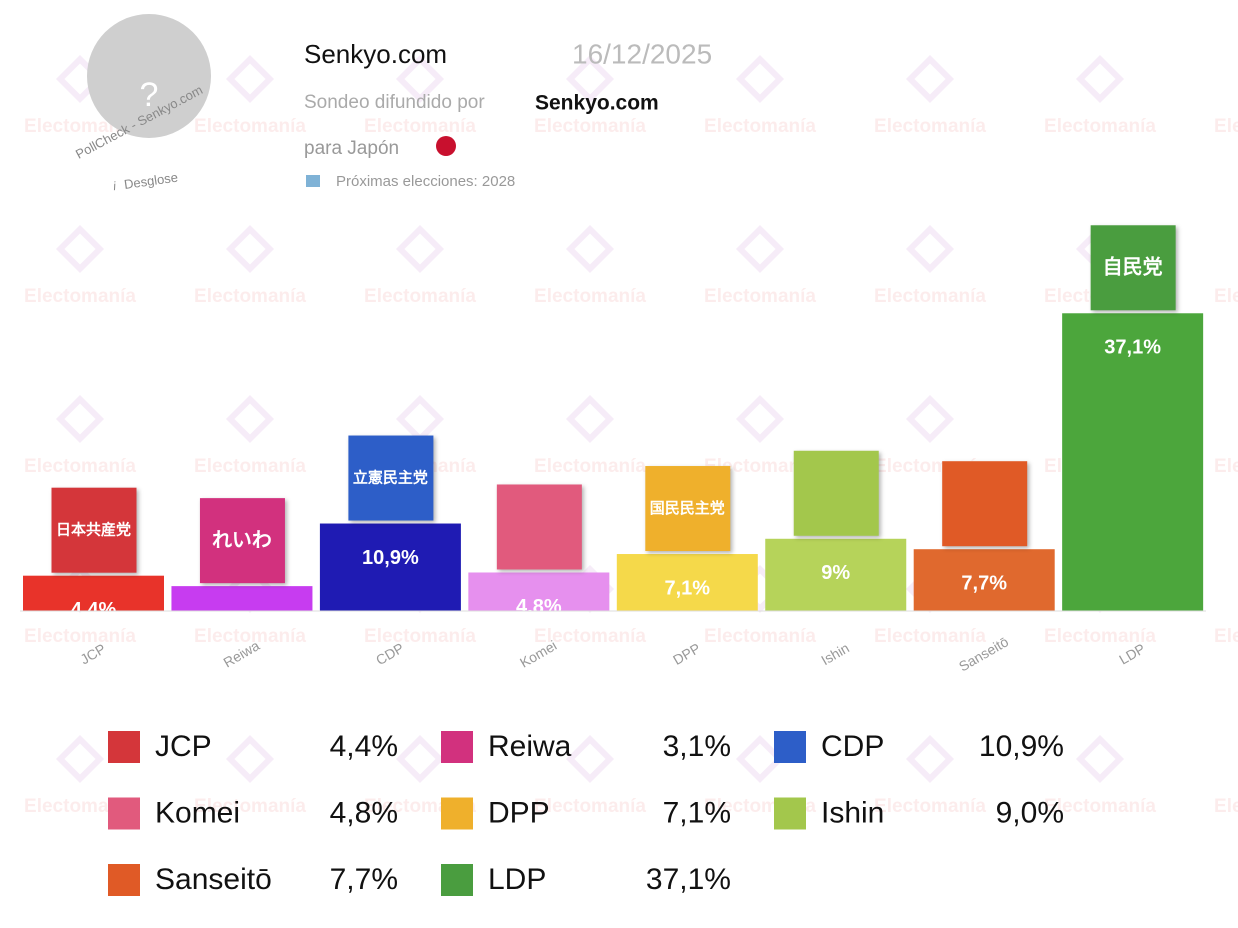 Image resolution: width=1238 pixels, height=928 pixels. Describe the element at coordinates (242, 620) in the screenshot. I see `bar-value-label: 3,1%` at that location.